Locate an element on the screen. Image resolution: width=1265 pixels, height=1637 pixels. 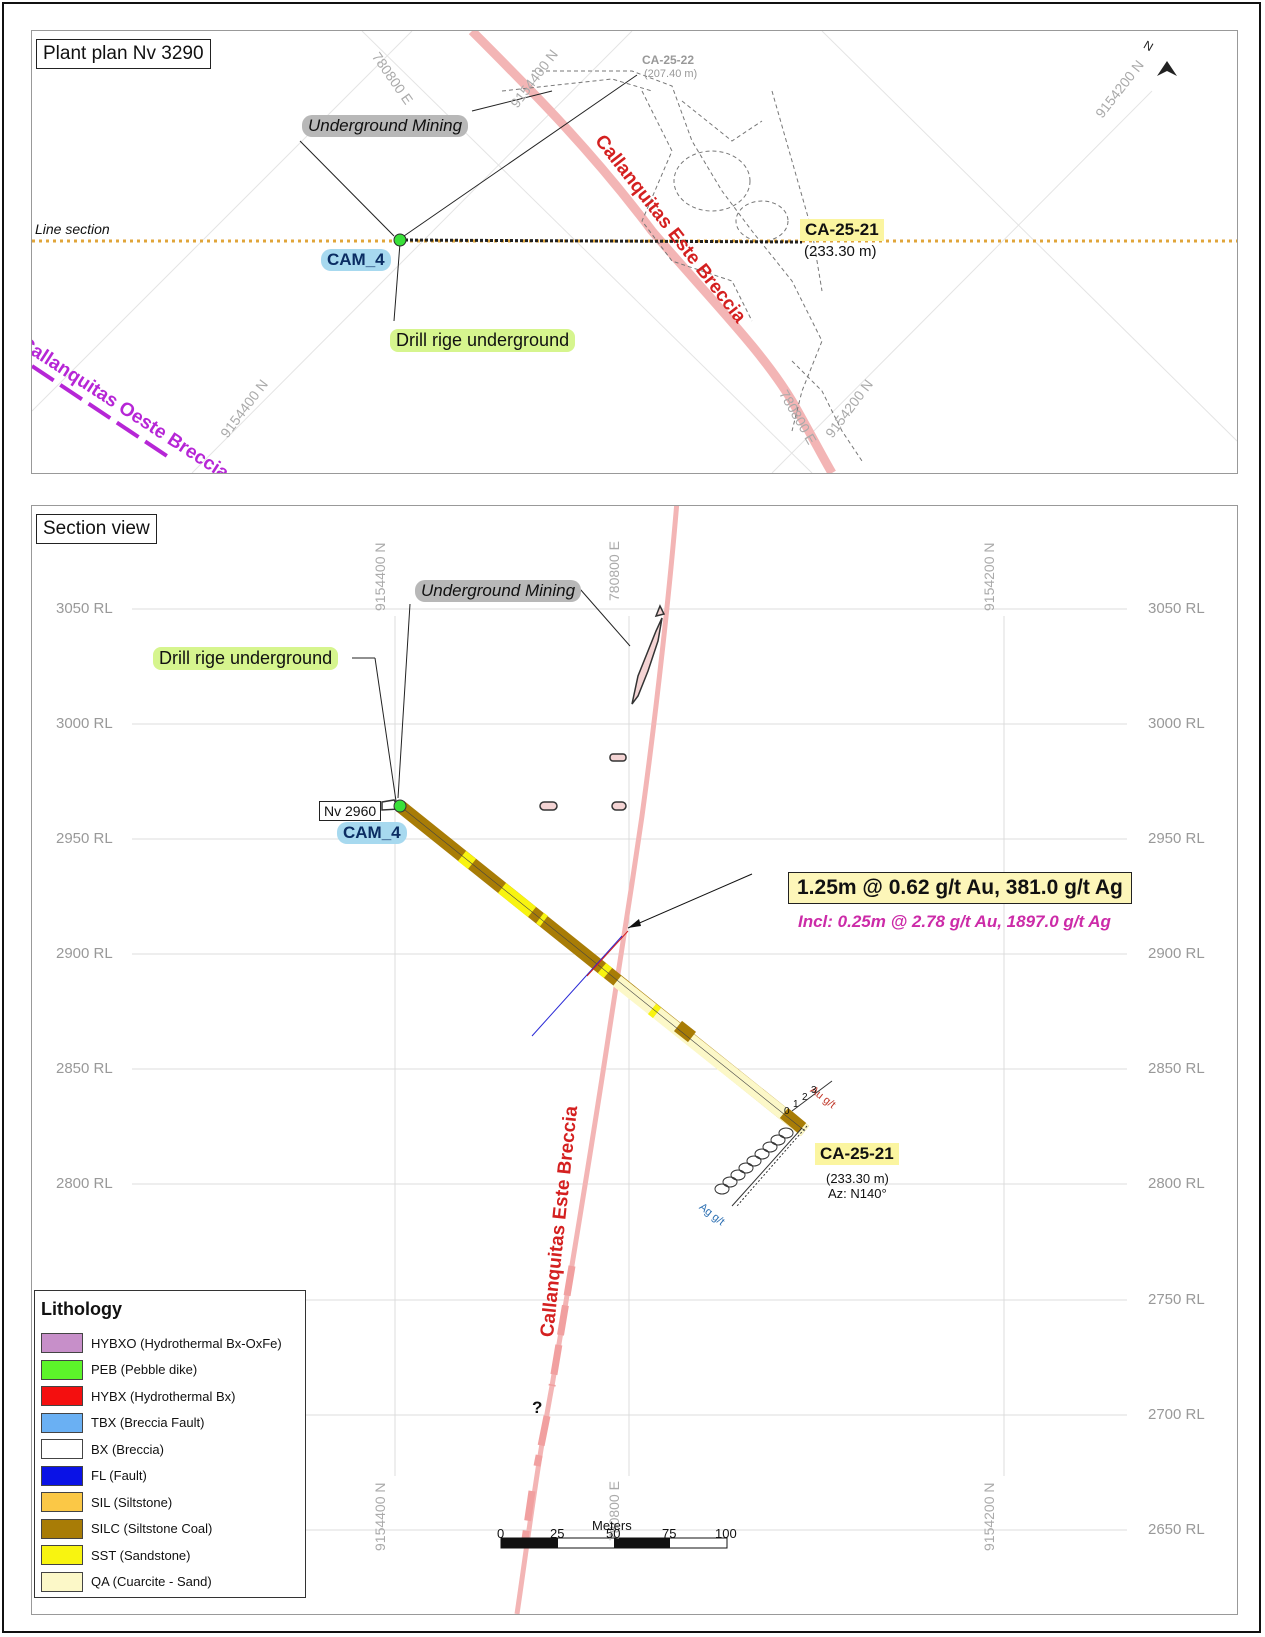
rl-label-right: 2750 RL is located at coordinates (1176, 1299).